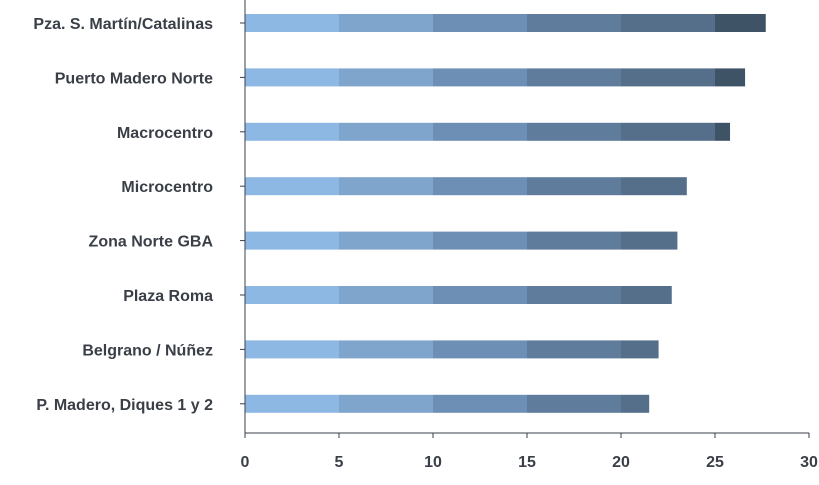  I want to click on x-tick-label: 25, so click(715, 462).